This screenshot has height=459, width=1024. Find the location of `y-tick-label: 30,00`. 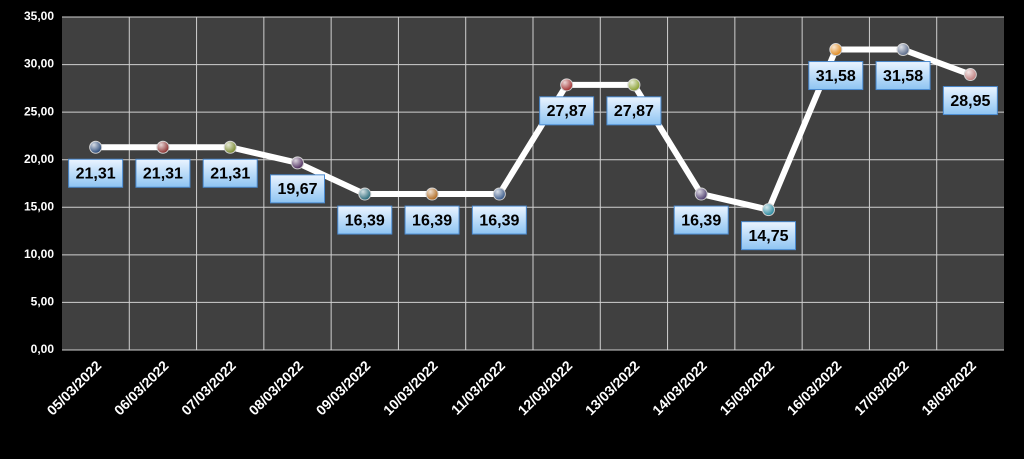

y-tick-label: 30,00 is located at coordinates (39, 64).